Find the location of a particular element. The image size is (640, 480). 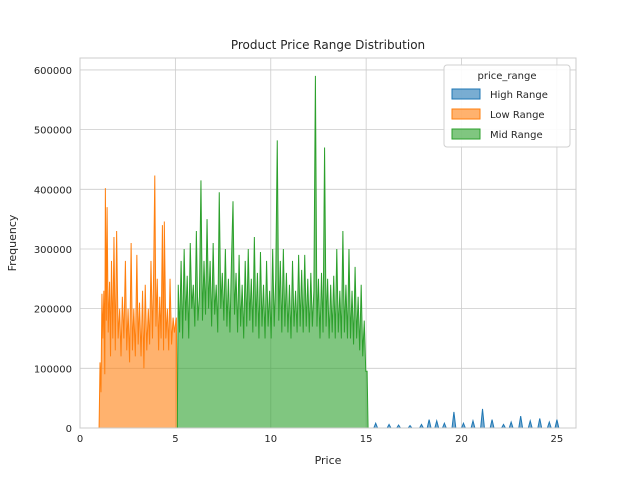

y-tick-label: 500000 is located at coordinates (53, 131).